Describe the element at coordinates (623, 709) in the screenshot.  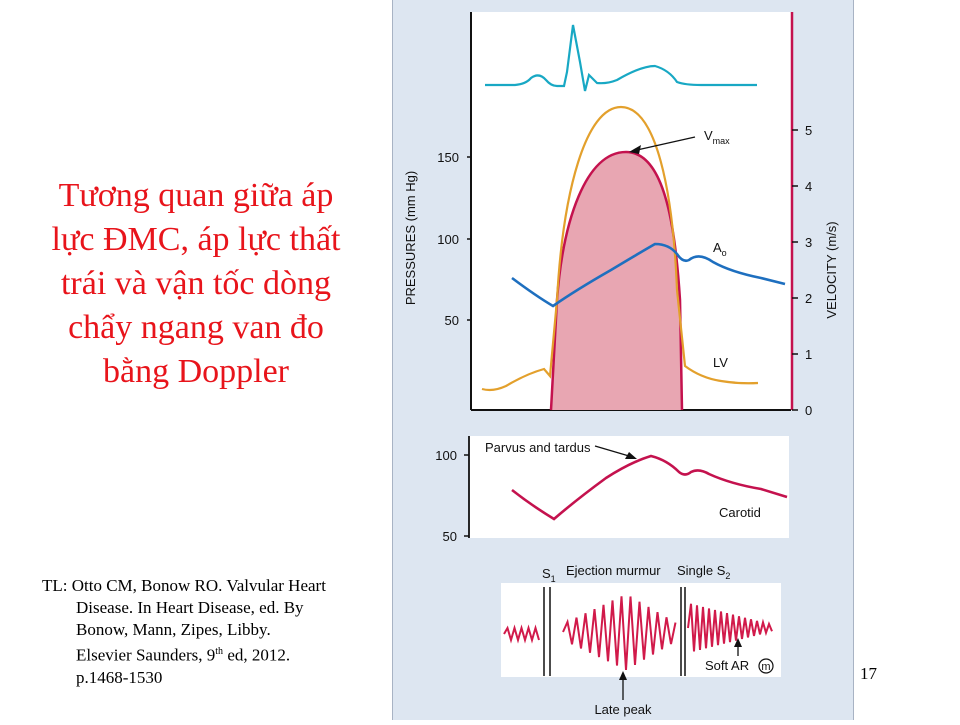
I see `late-peak-label: Late peak` at that location.